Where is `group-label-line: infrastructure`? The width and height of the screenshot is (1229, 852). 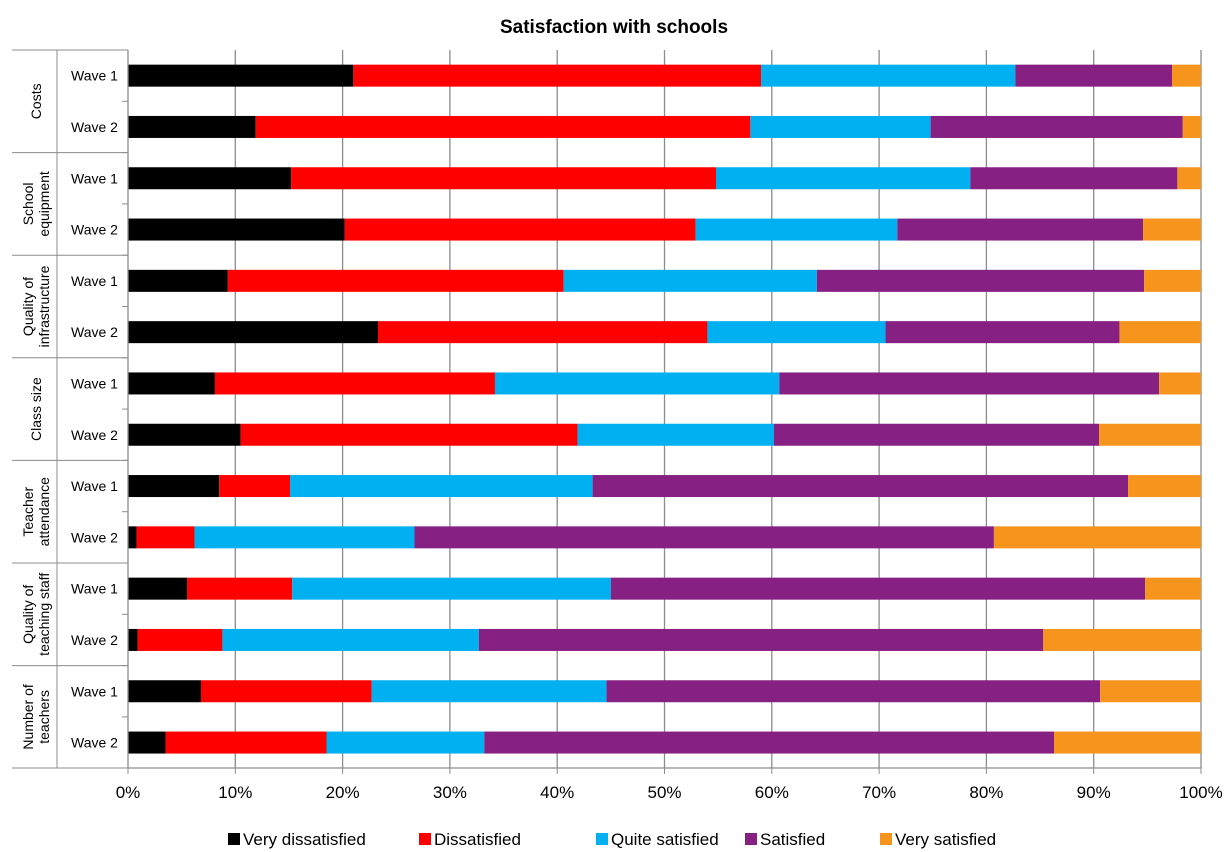 group-label-line: infrastructure is located at coordinates (44, 306).